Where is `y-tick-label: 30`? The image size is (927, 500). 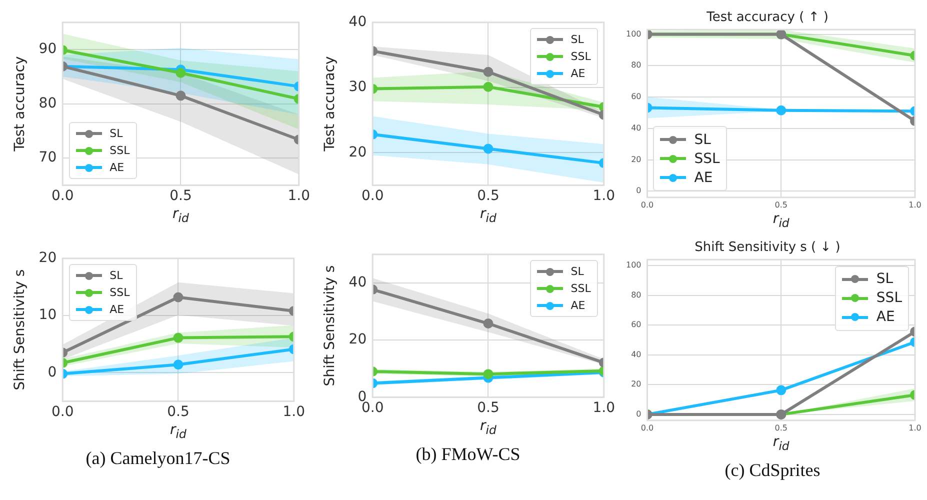 y-tick-label: 30 is located at coordinates (357, 87).